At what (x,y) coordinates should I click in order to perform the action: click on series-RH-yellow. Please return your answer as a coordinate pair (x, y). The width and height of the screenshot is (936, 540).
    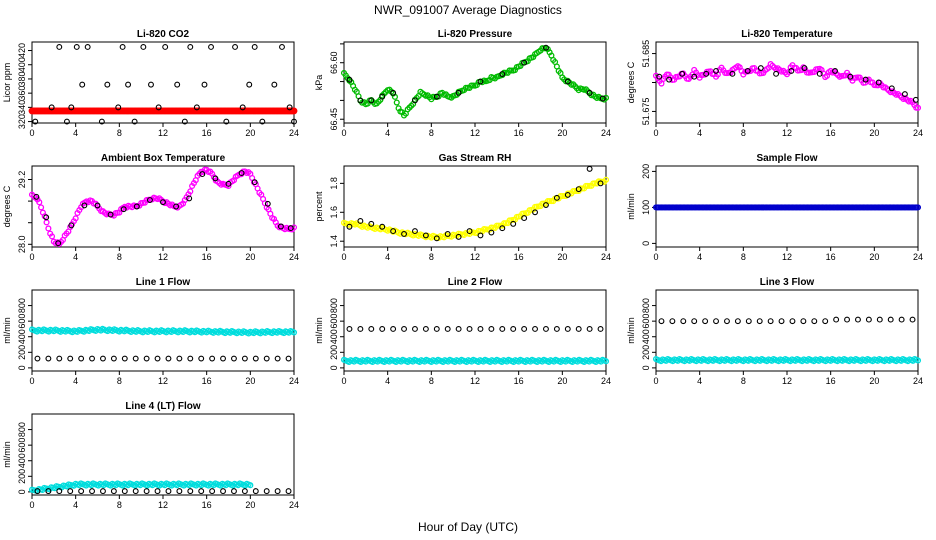
    Looking at the image, I should click on (475, 208).